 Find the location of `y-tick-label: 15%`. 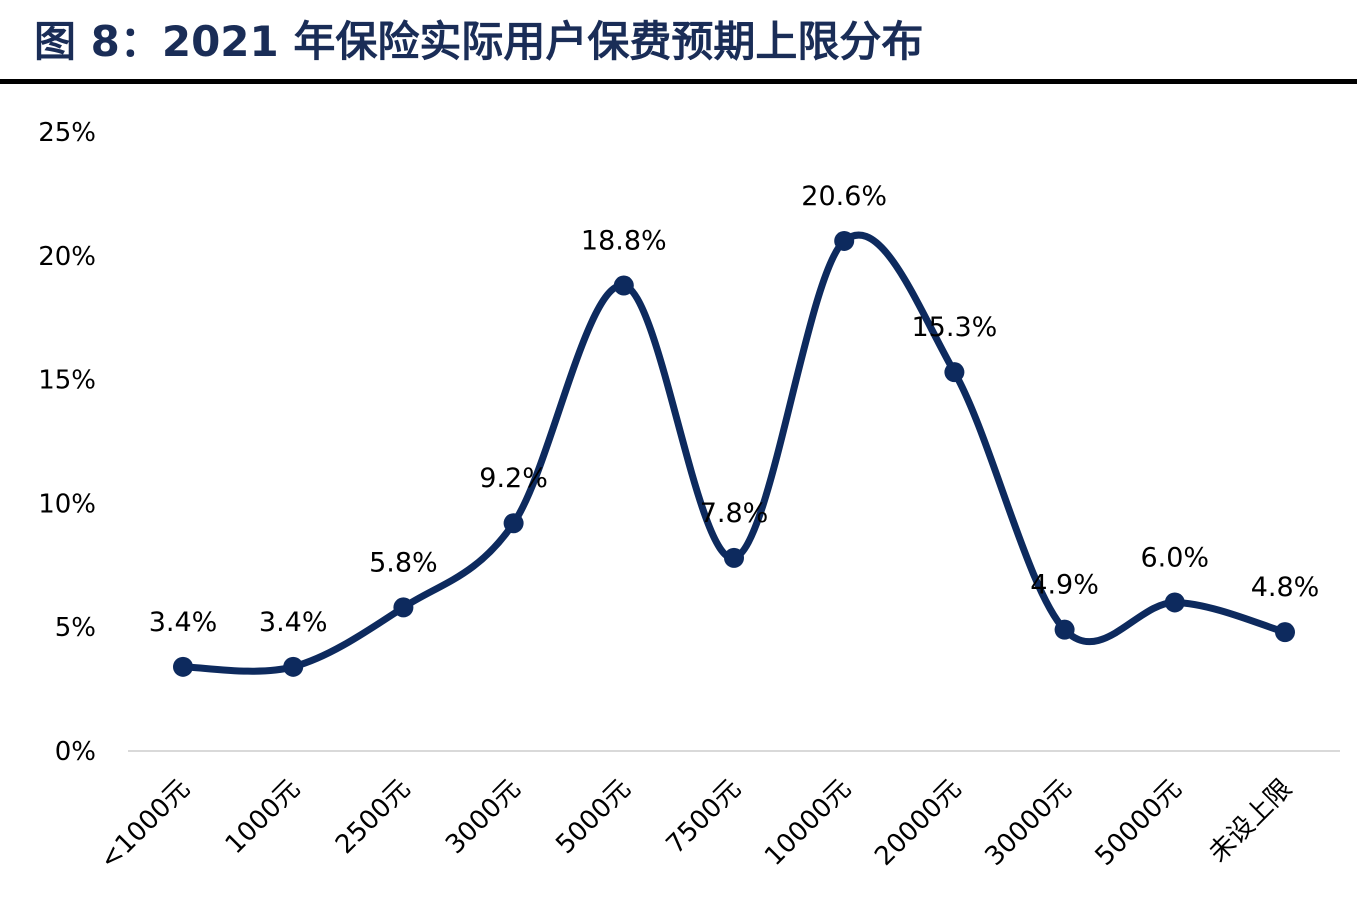

y-tick-label: 15% is located at coordinates (67, 381).